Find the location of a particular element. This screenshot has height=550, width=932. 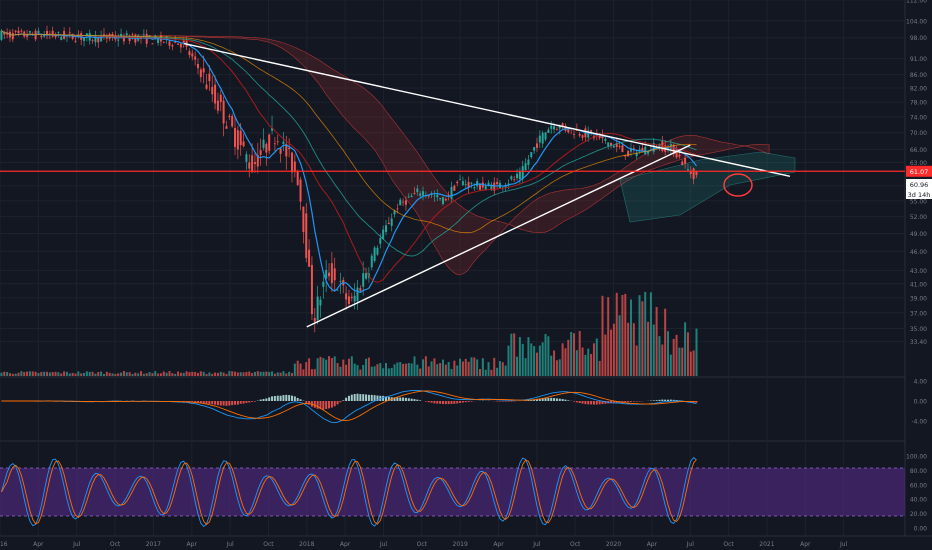

macd-axis: 4.00 0.00 -4.00 is located at coordinates (919, 402).